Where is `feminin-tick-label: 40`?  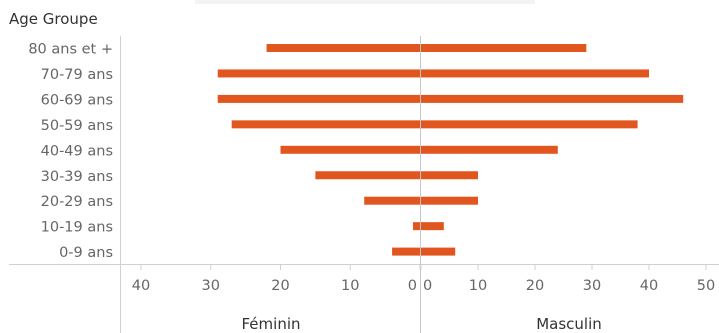 feminin-tick-label: 40 is located at coordinates (141, 286).